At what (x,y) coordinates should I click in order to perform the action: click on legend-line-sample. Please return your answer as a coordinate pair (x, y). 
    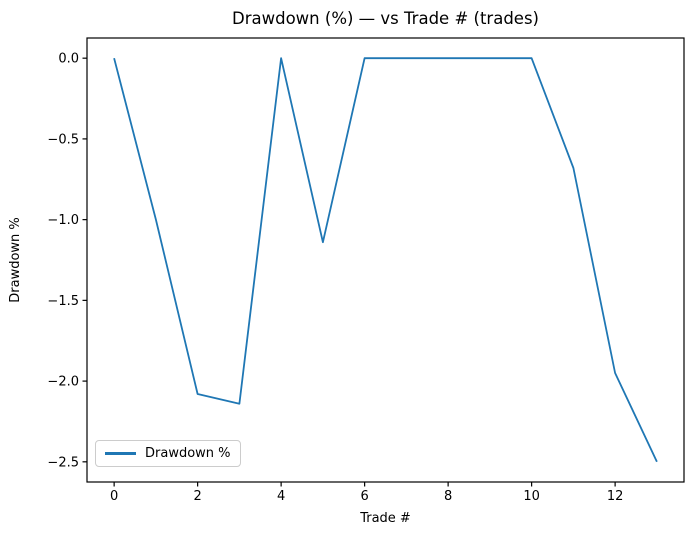
    Looking at the image, I should click on (120, 453).